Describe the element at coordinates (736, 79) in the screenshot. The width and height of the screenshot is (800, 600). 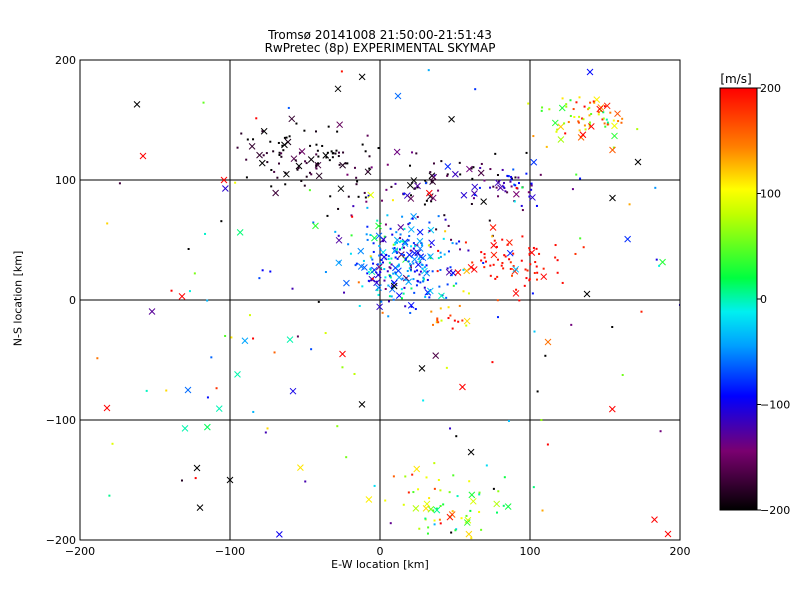
I see `colorbar-unit-label: [m/s]` at that location.